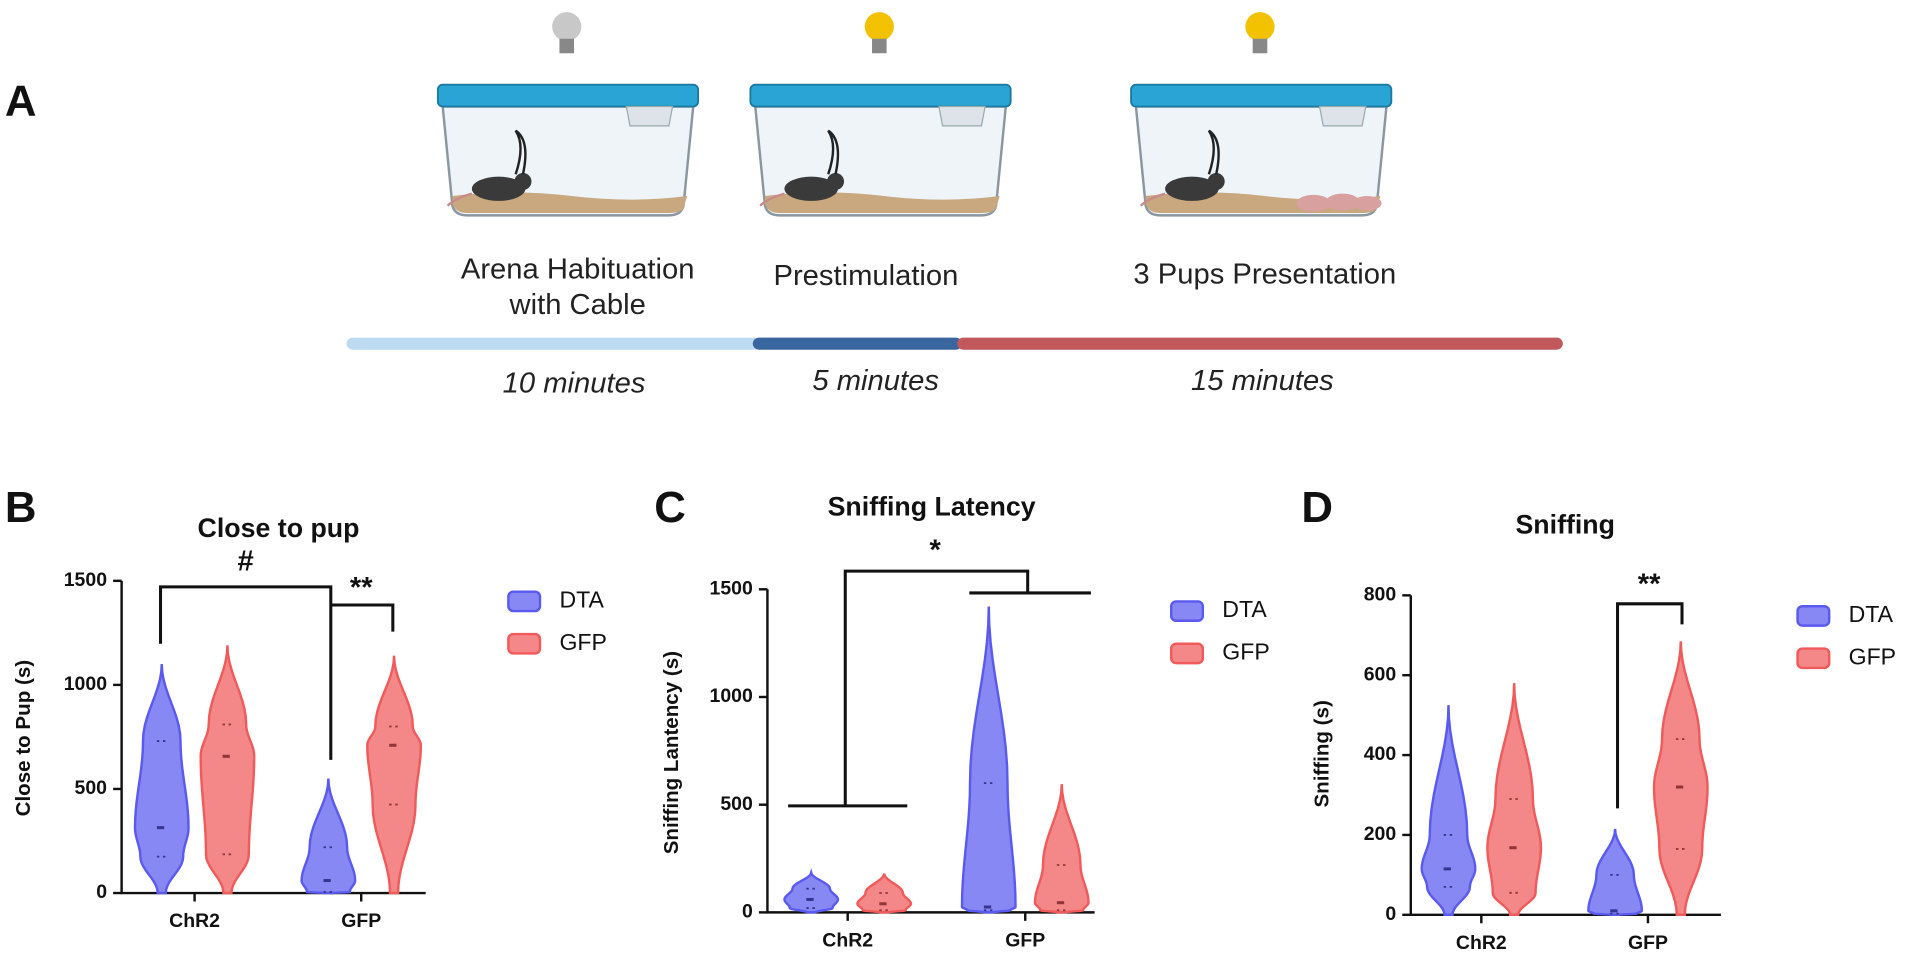  I want to click on panel-label: A, so click(21, 101).